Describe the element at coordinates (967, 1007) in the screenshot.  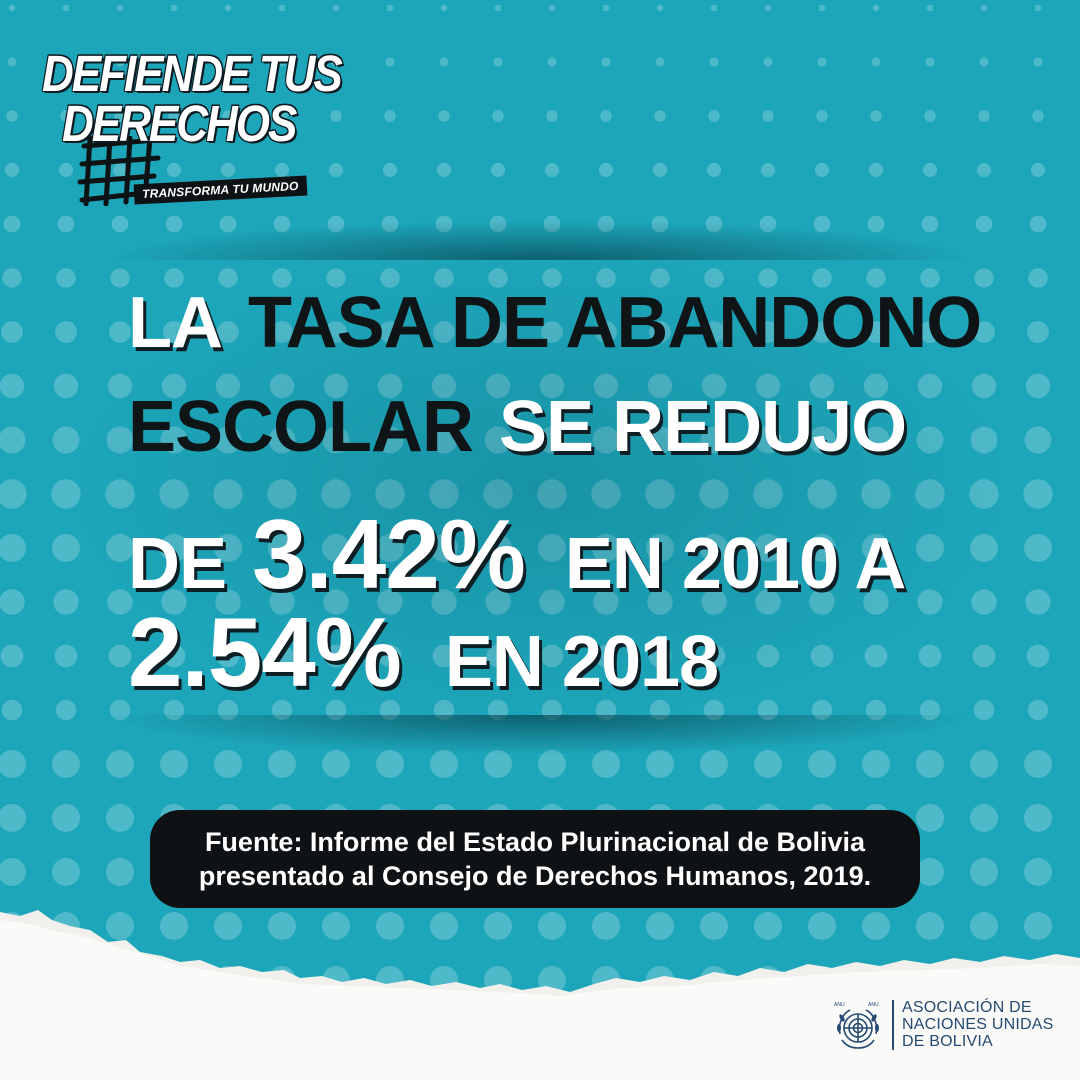
I see `org-name-line-1: ASOCIACIÓN DE` at that location.